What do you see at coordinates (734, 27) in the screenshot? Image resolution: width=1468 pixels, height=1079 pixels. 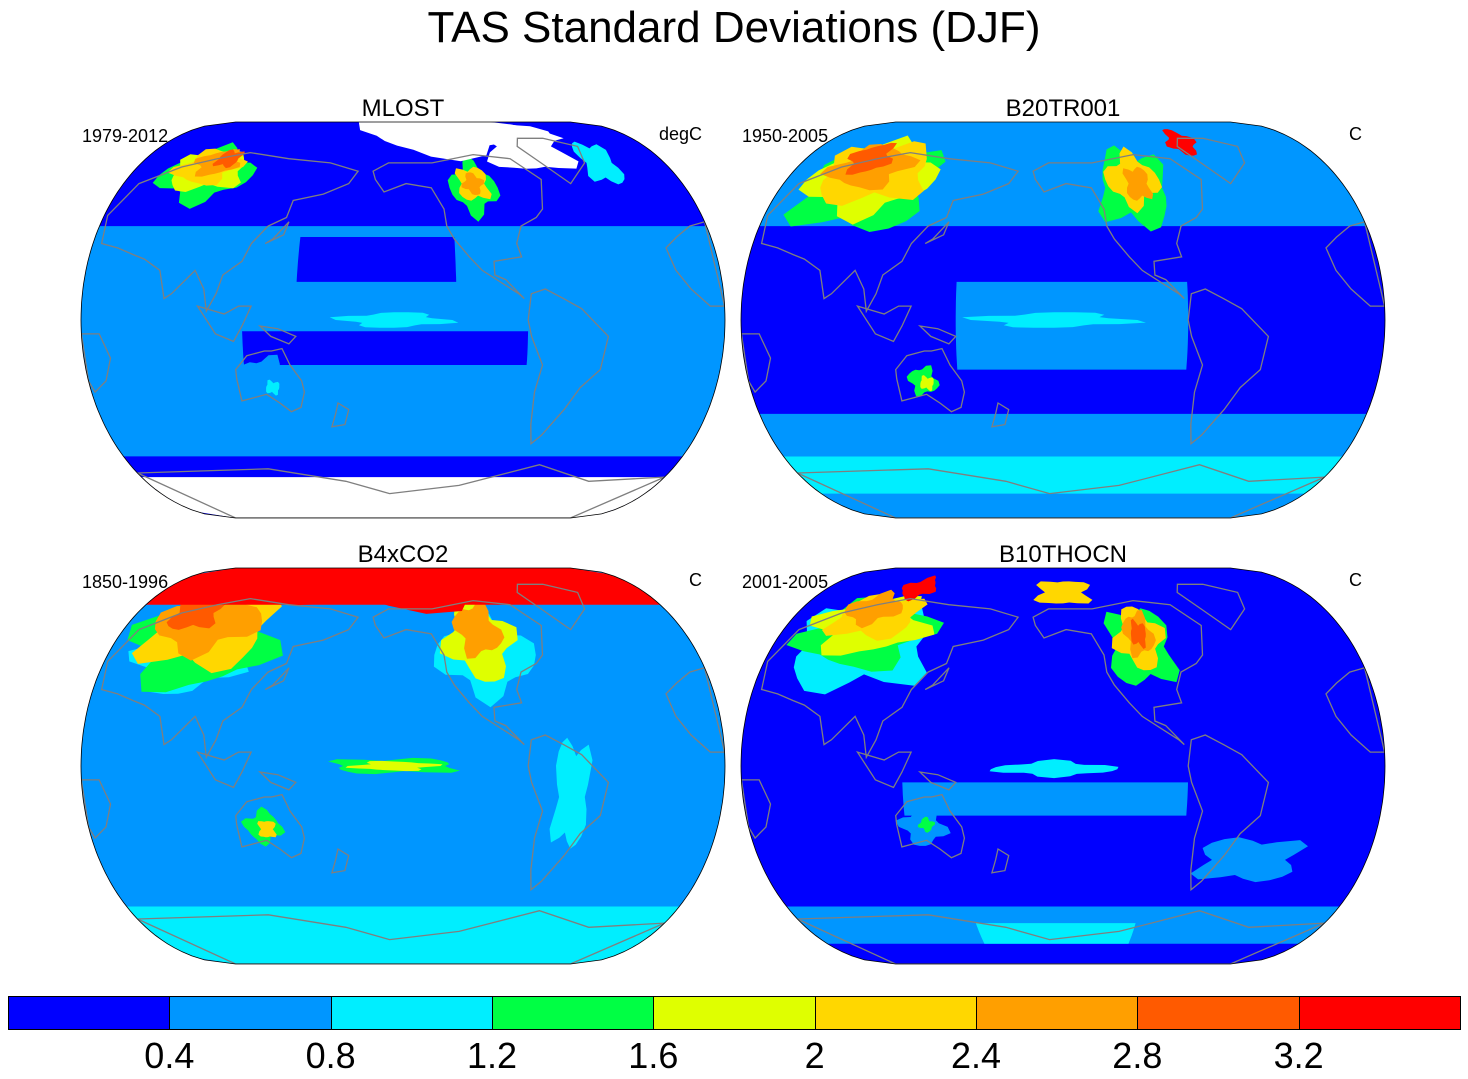 I see `figure-title: TAS Standard Deviations (DJF)` at bounding box center [734, 27].